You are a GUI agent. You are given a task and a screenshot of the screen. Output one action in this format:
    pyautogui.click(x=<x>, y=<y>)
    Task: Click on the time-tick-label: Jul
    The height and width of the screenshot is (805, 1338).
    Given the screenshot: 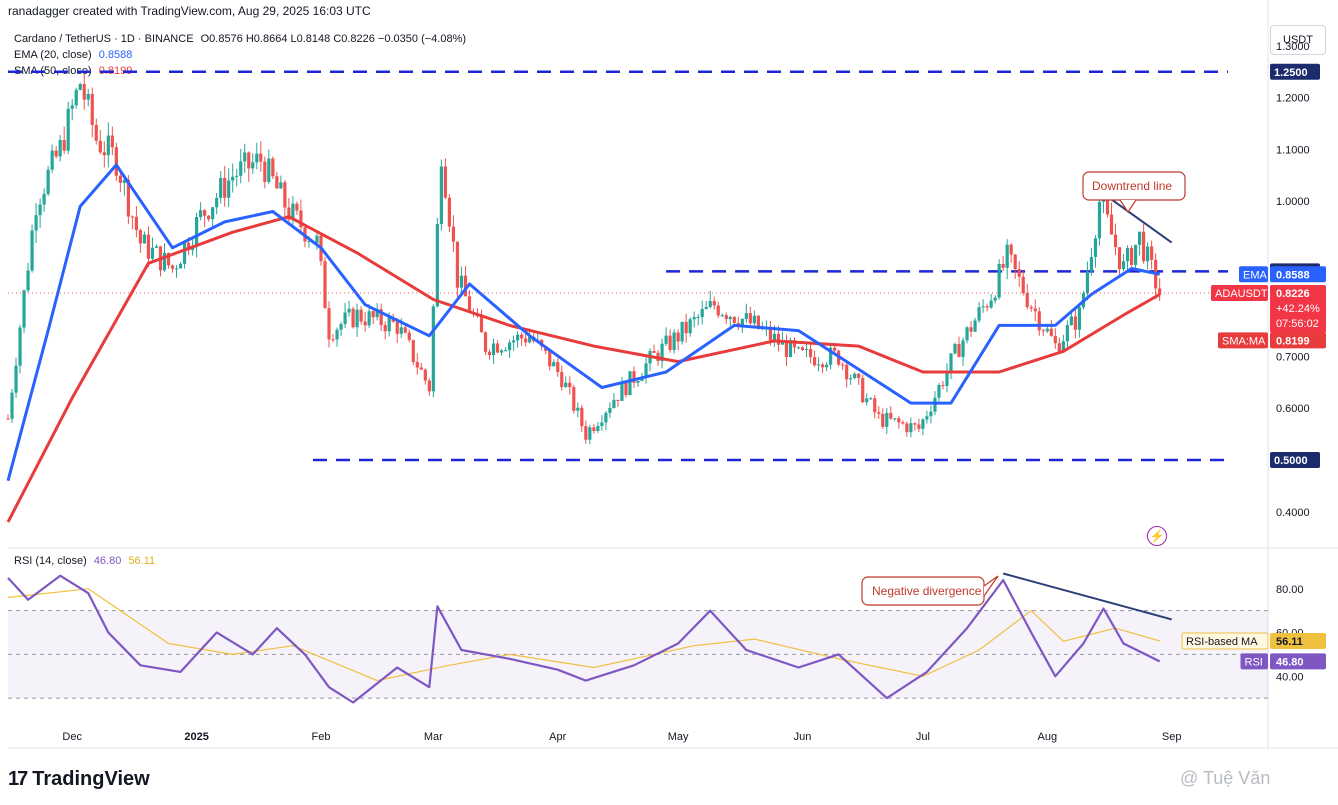 What is the action you would take?
    pyautogui.click(x=923, y=737)
    